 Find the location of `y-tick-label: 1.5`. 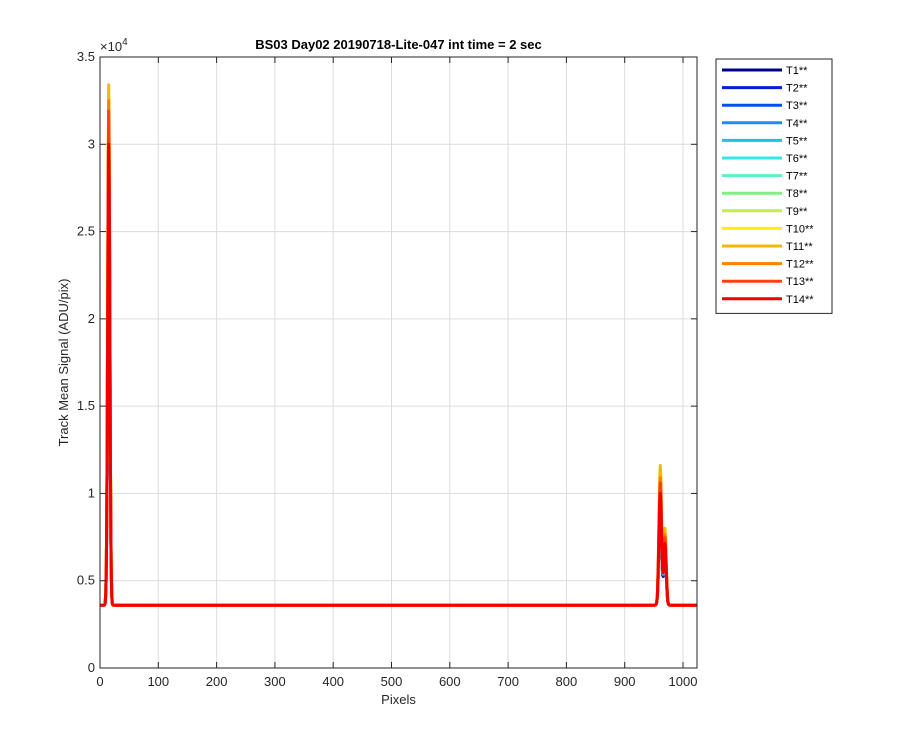

y-tick-label: 1.5 is located at coordinates (86, 405).